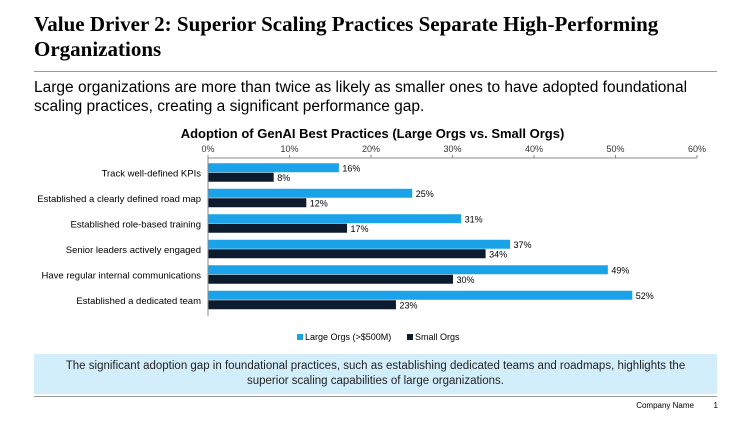 The width and height of the screenshot is (750, 422). What do you see at coordinates (466, 280) in the screenshot?
I see `data-label: 30%` at bounding box center [466, 280].